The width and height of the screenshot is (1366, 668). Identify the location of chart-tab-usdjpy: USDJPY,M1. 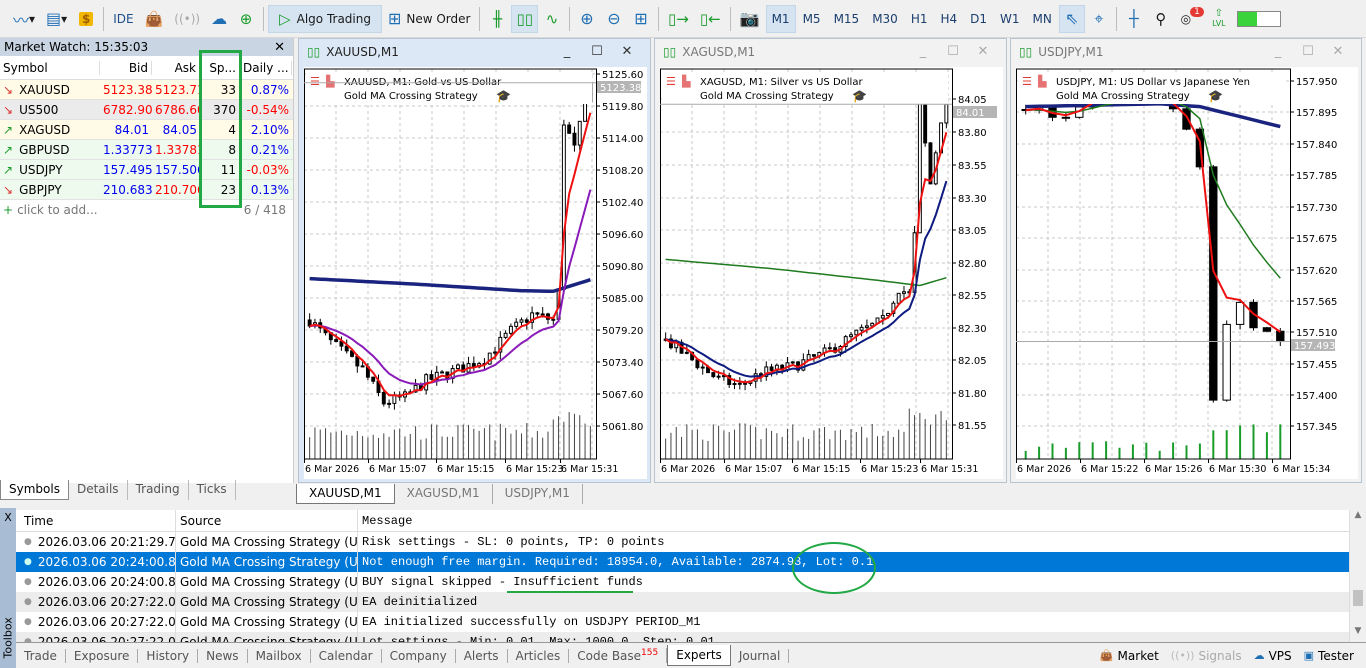
(538, 494).